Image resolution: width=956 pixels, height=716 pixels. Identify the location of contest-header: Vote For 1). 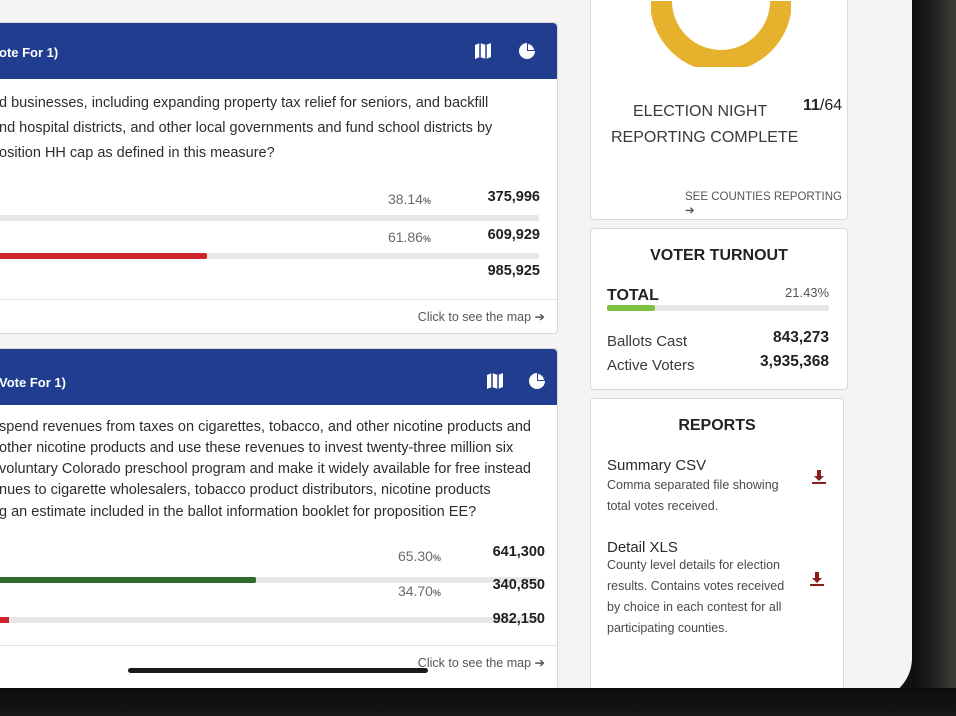
(278, 377).